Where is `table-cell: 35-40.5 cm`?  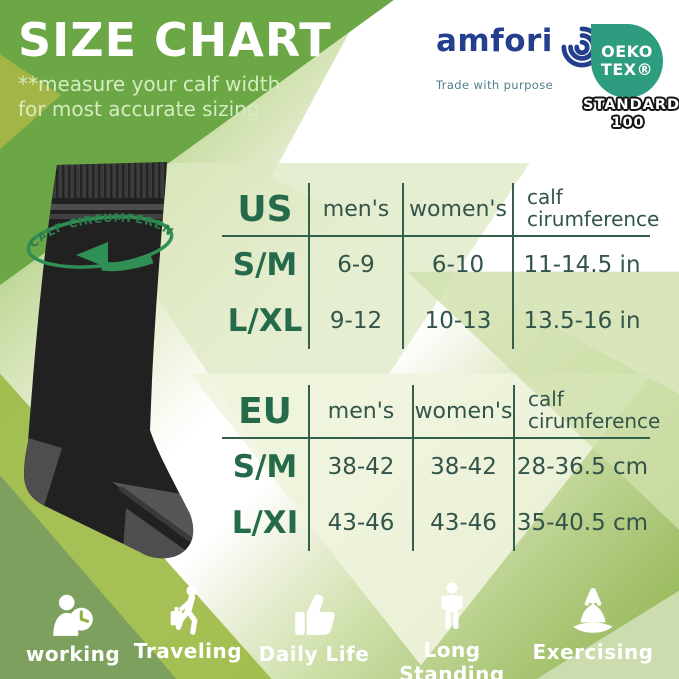 table-cell: 35-40.5 cm is located at coordinates (581, 523).